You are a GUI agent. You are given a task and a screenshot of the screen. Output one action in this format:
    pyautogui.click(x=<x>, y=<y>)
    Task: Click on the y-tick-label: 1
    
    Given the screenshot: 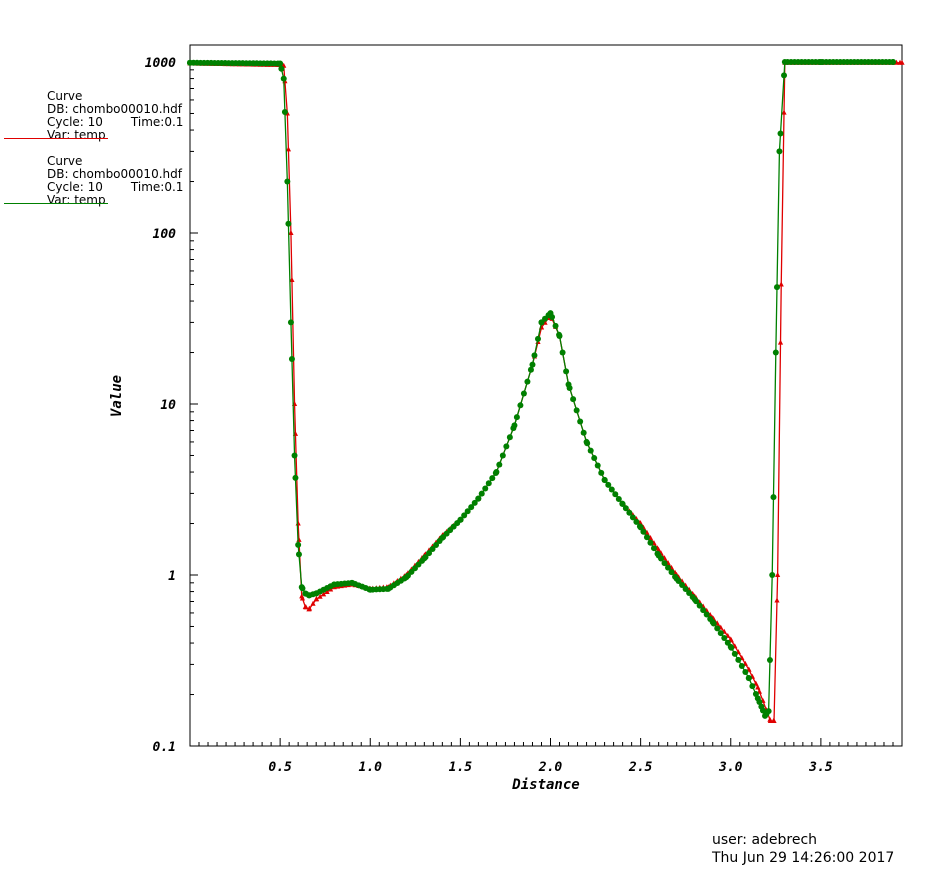 What is the action you would take?
    pyautogui.click(x=172, y=576)
    